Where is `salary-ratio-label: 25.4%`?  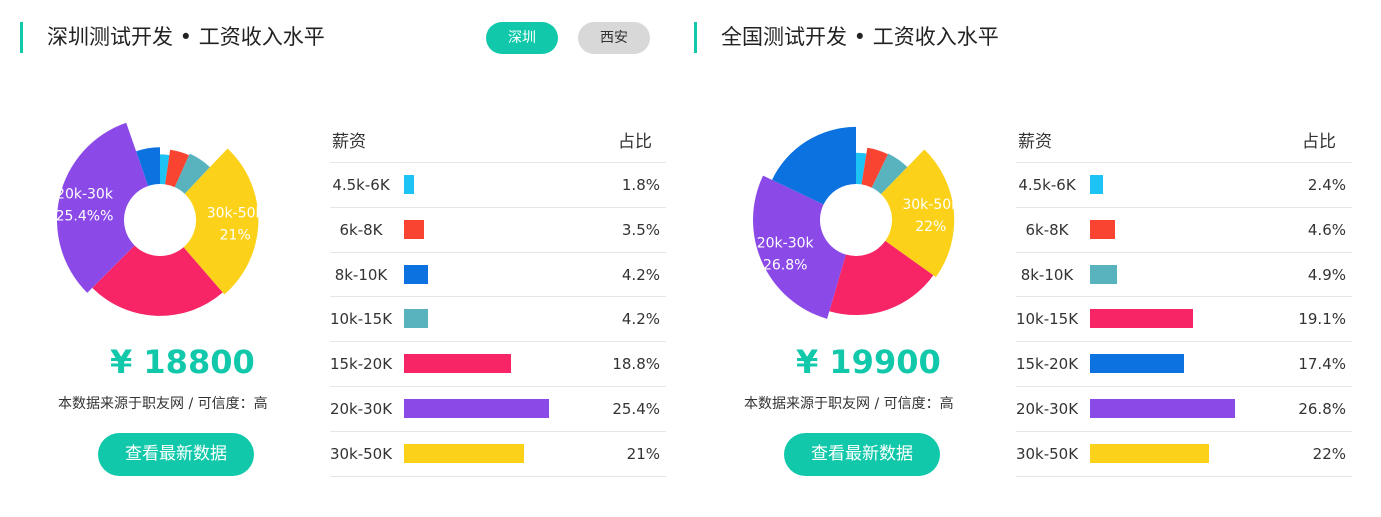
salary-ratio-label: 25.4% is located at coordinates (636, 409).